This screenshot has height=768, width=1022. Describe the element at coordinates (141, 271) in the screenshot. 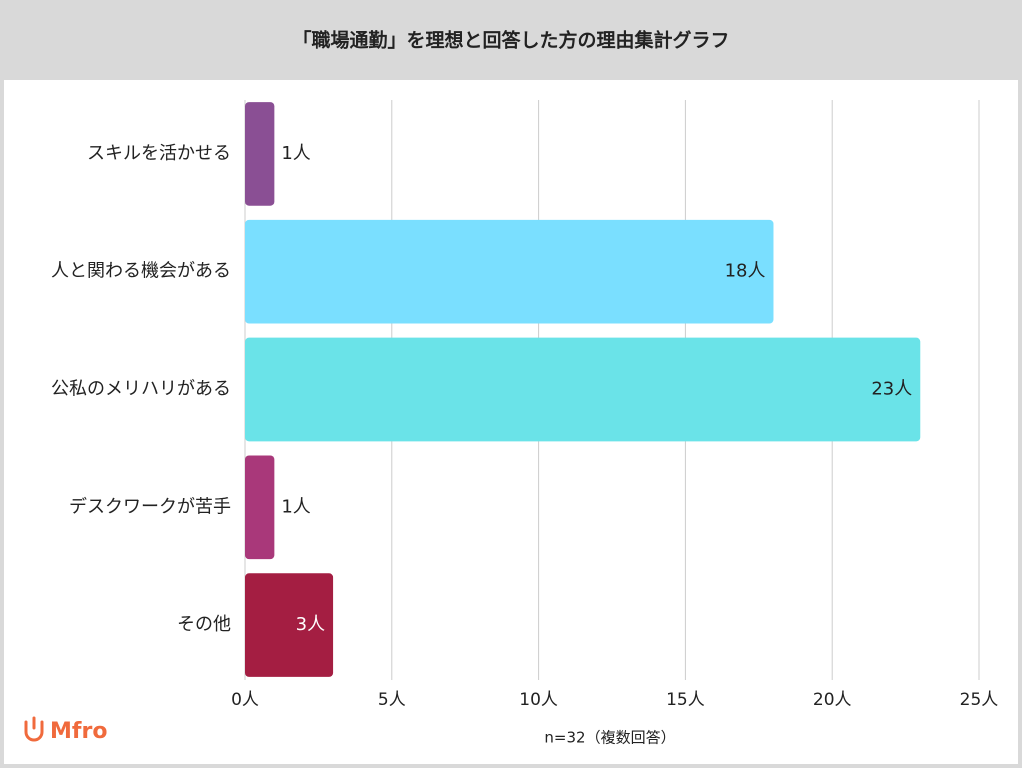

I see `y-tick-label: 人と関わる機会がある` at that location.